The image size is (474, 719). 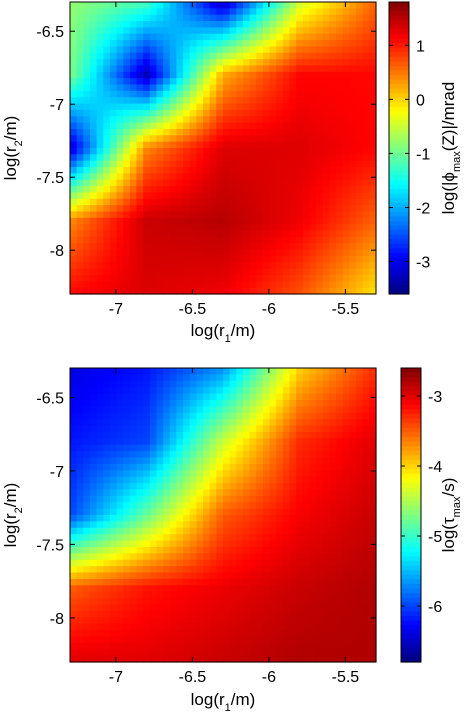 I want to click on colorbar-step, so click(x=411, y=430).